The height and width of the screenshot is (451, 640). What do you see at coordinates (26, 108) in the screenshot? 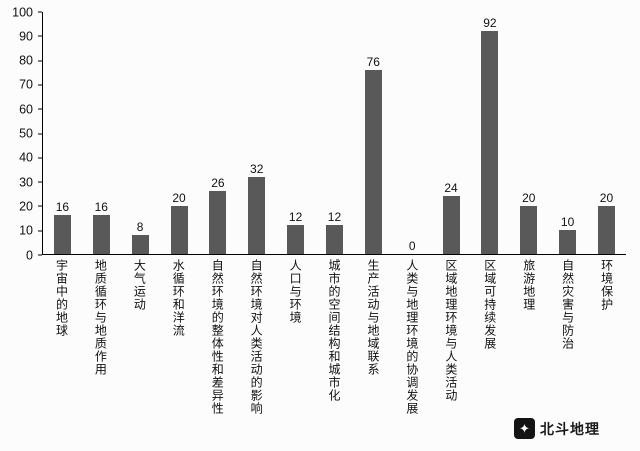
I see `y-tick-label: 60` at bounding box center [26, 108].